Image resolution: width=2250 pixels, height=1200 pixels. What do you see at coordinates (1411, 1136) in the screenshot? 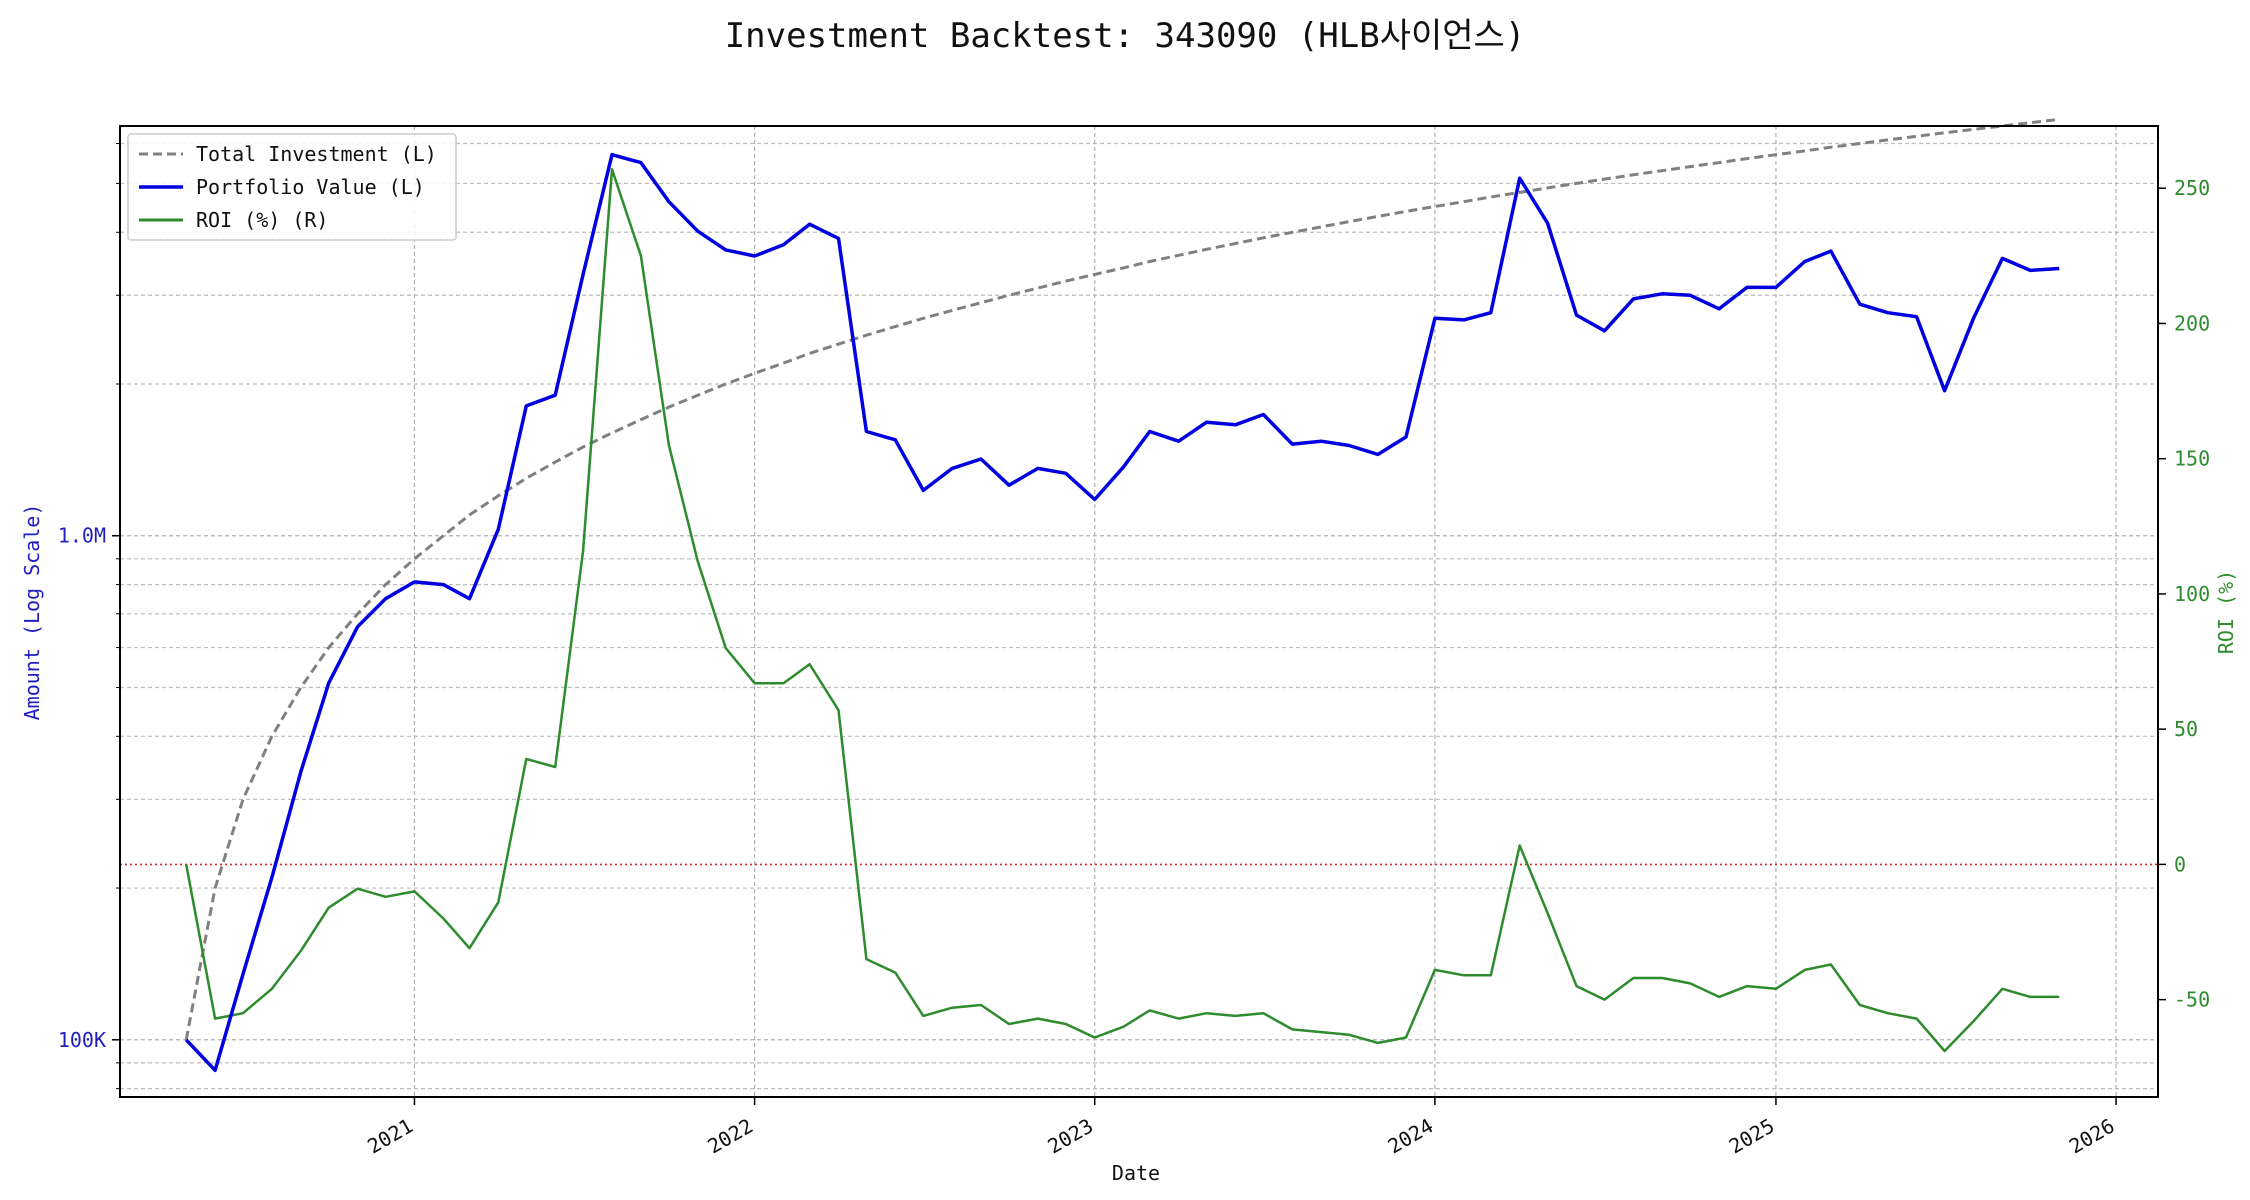
I see `x-tick-label: 2024` at bounding box center [1411, 1136].